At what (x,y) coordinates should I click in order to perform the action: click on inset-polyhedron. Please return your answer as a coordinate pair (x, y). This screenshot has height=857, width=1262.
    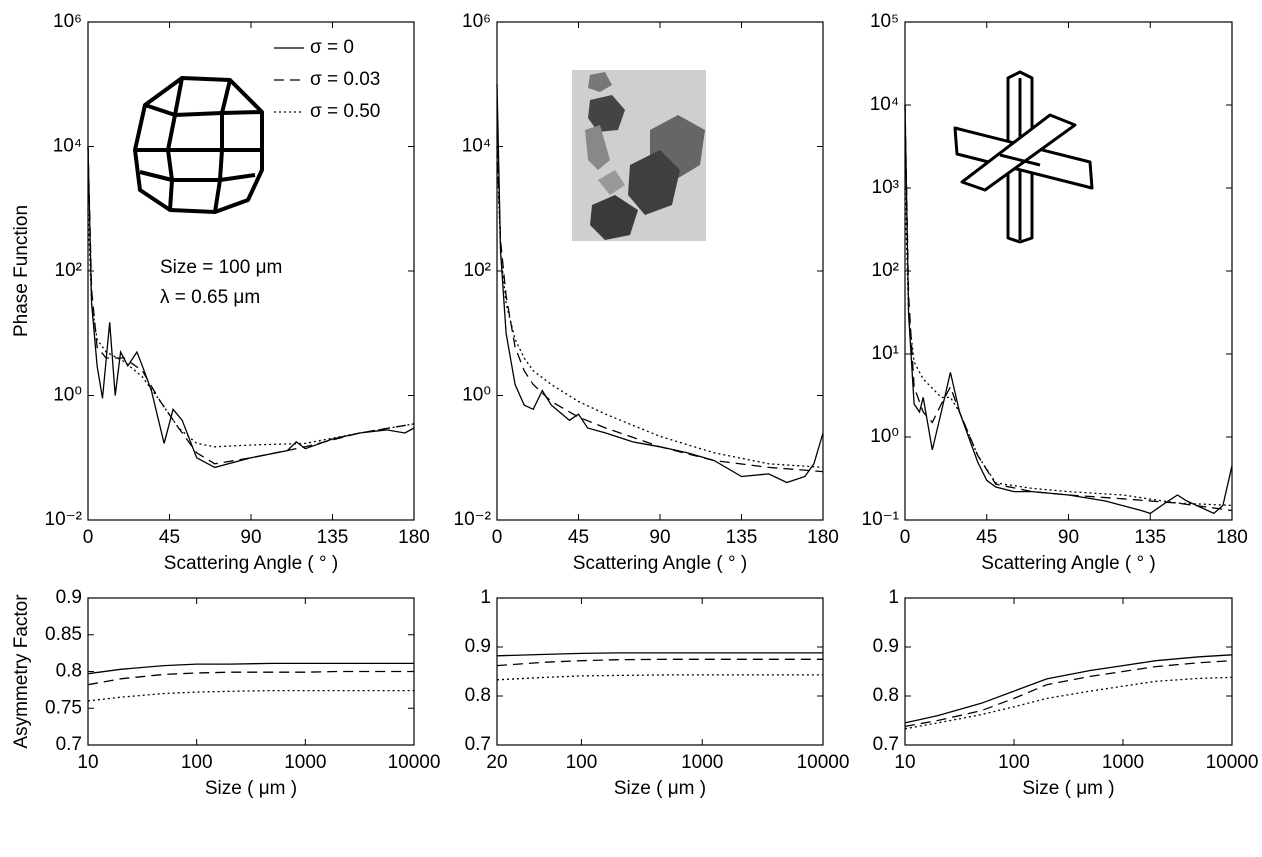
    Looking at the image, I should click on (198, 145).